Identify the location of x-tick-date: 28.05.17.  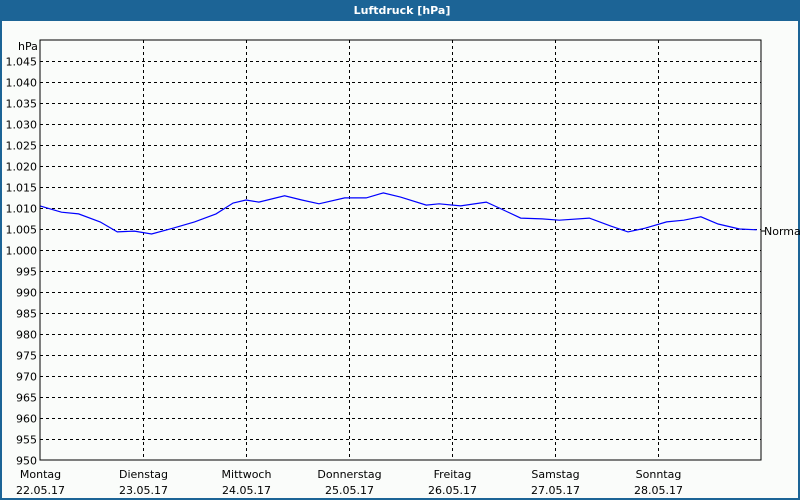
(658, 490).